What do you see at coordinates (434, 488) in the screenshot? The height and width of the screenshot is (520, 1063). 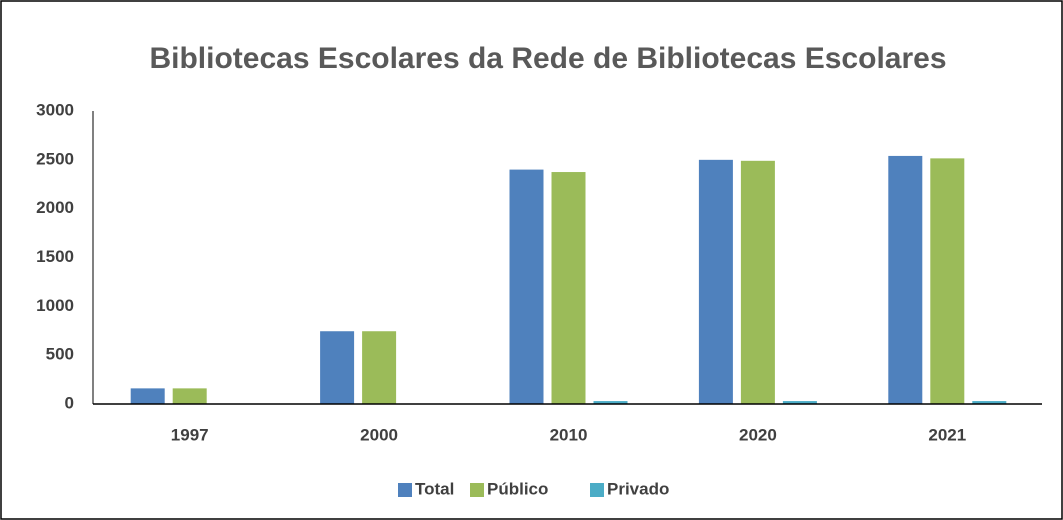 I see `legend-label: Total` at bounding box center [434, 488].